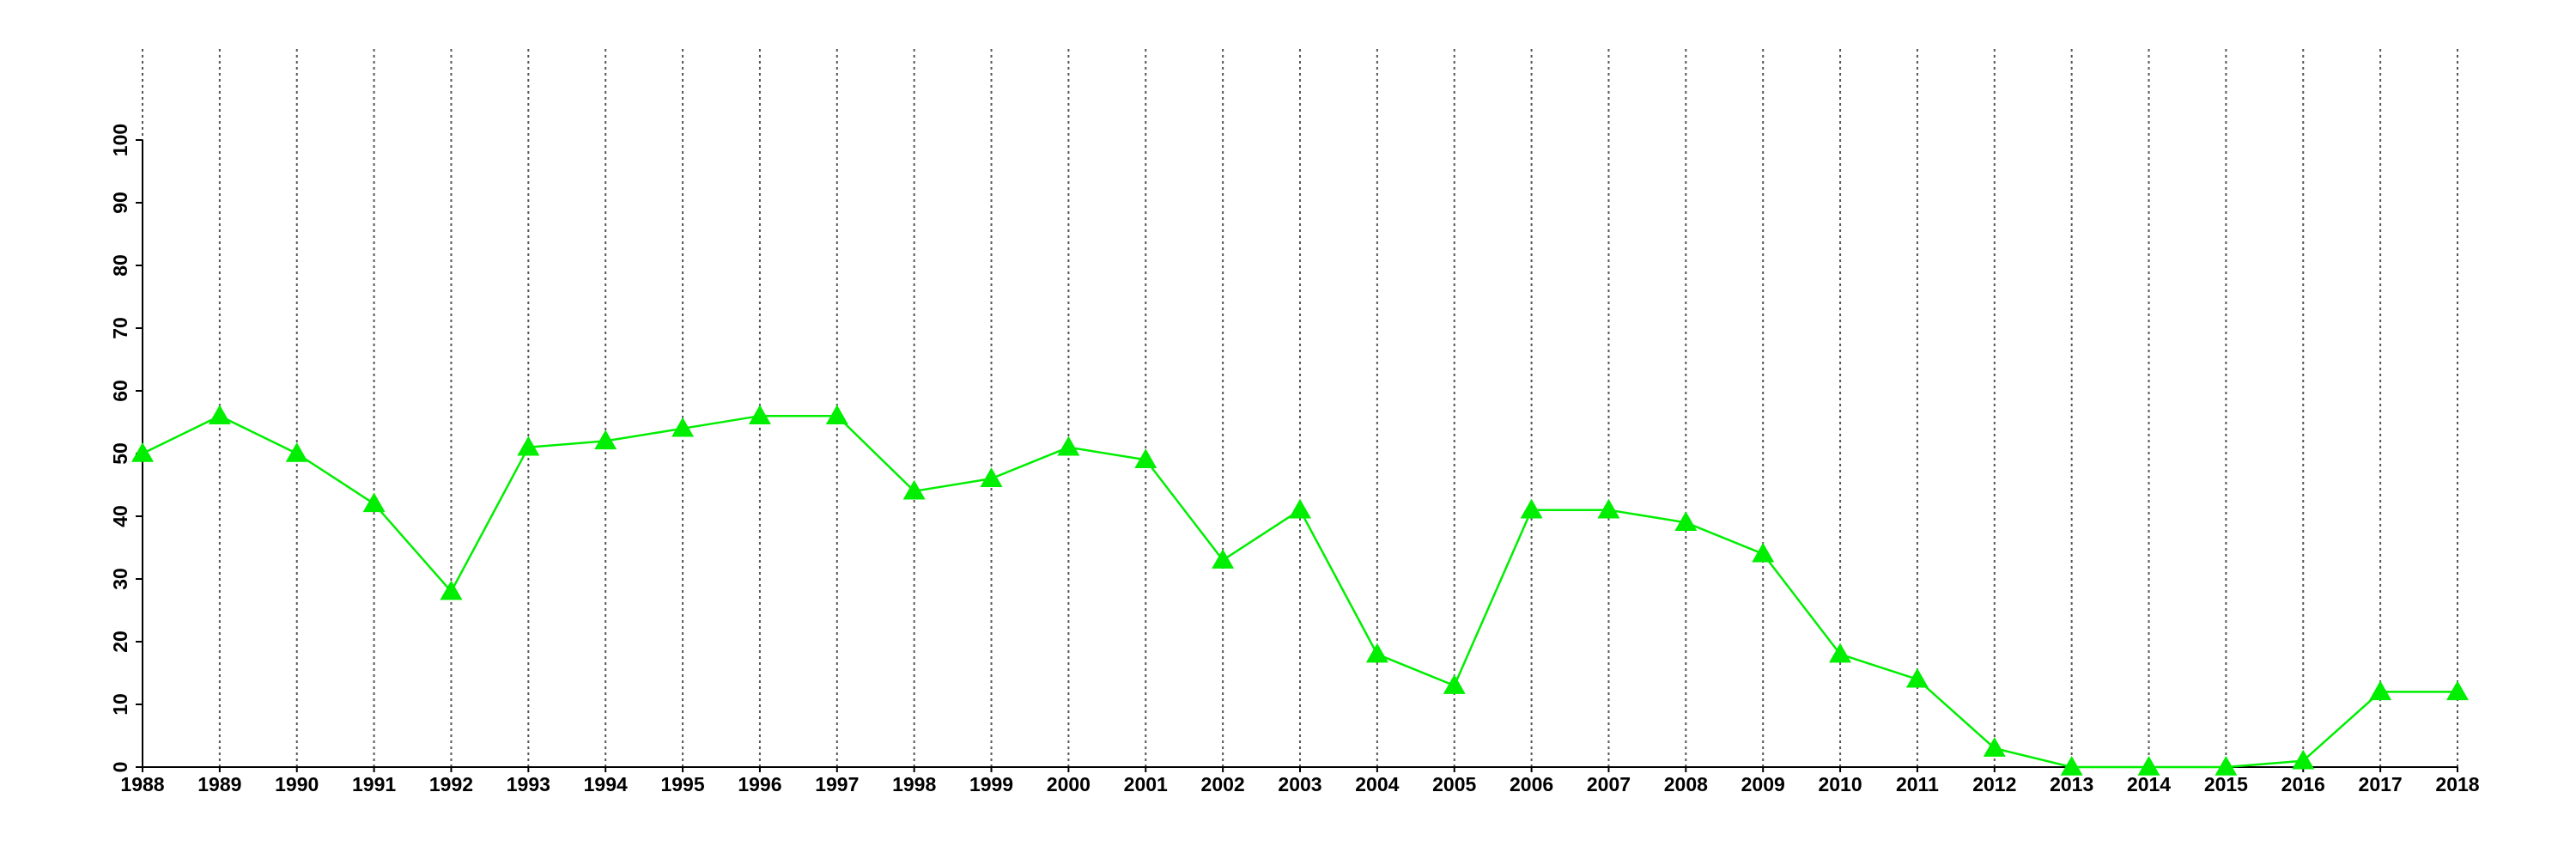 The height and width of the screenshot is (859, 2576). What do you see at coordinates (1994, 784) in the screenshot?
I see `x-tick-label: 2012` at bounding box center [1994, 784].